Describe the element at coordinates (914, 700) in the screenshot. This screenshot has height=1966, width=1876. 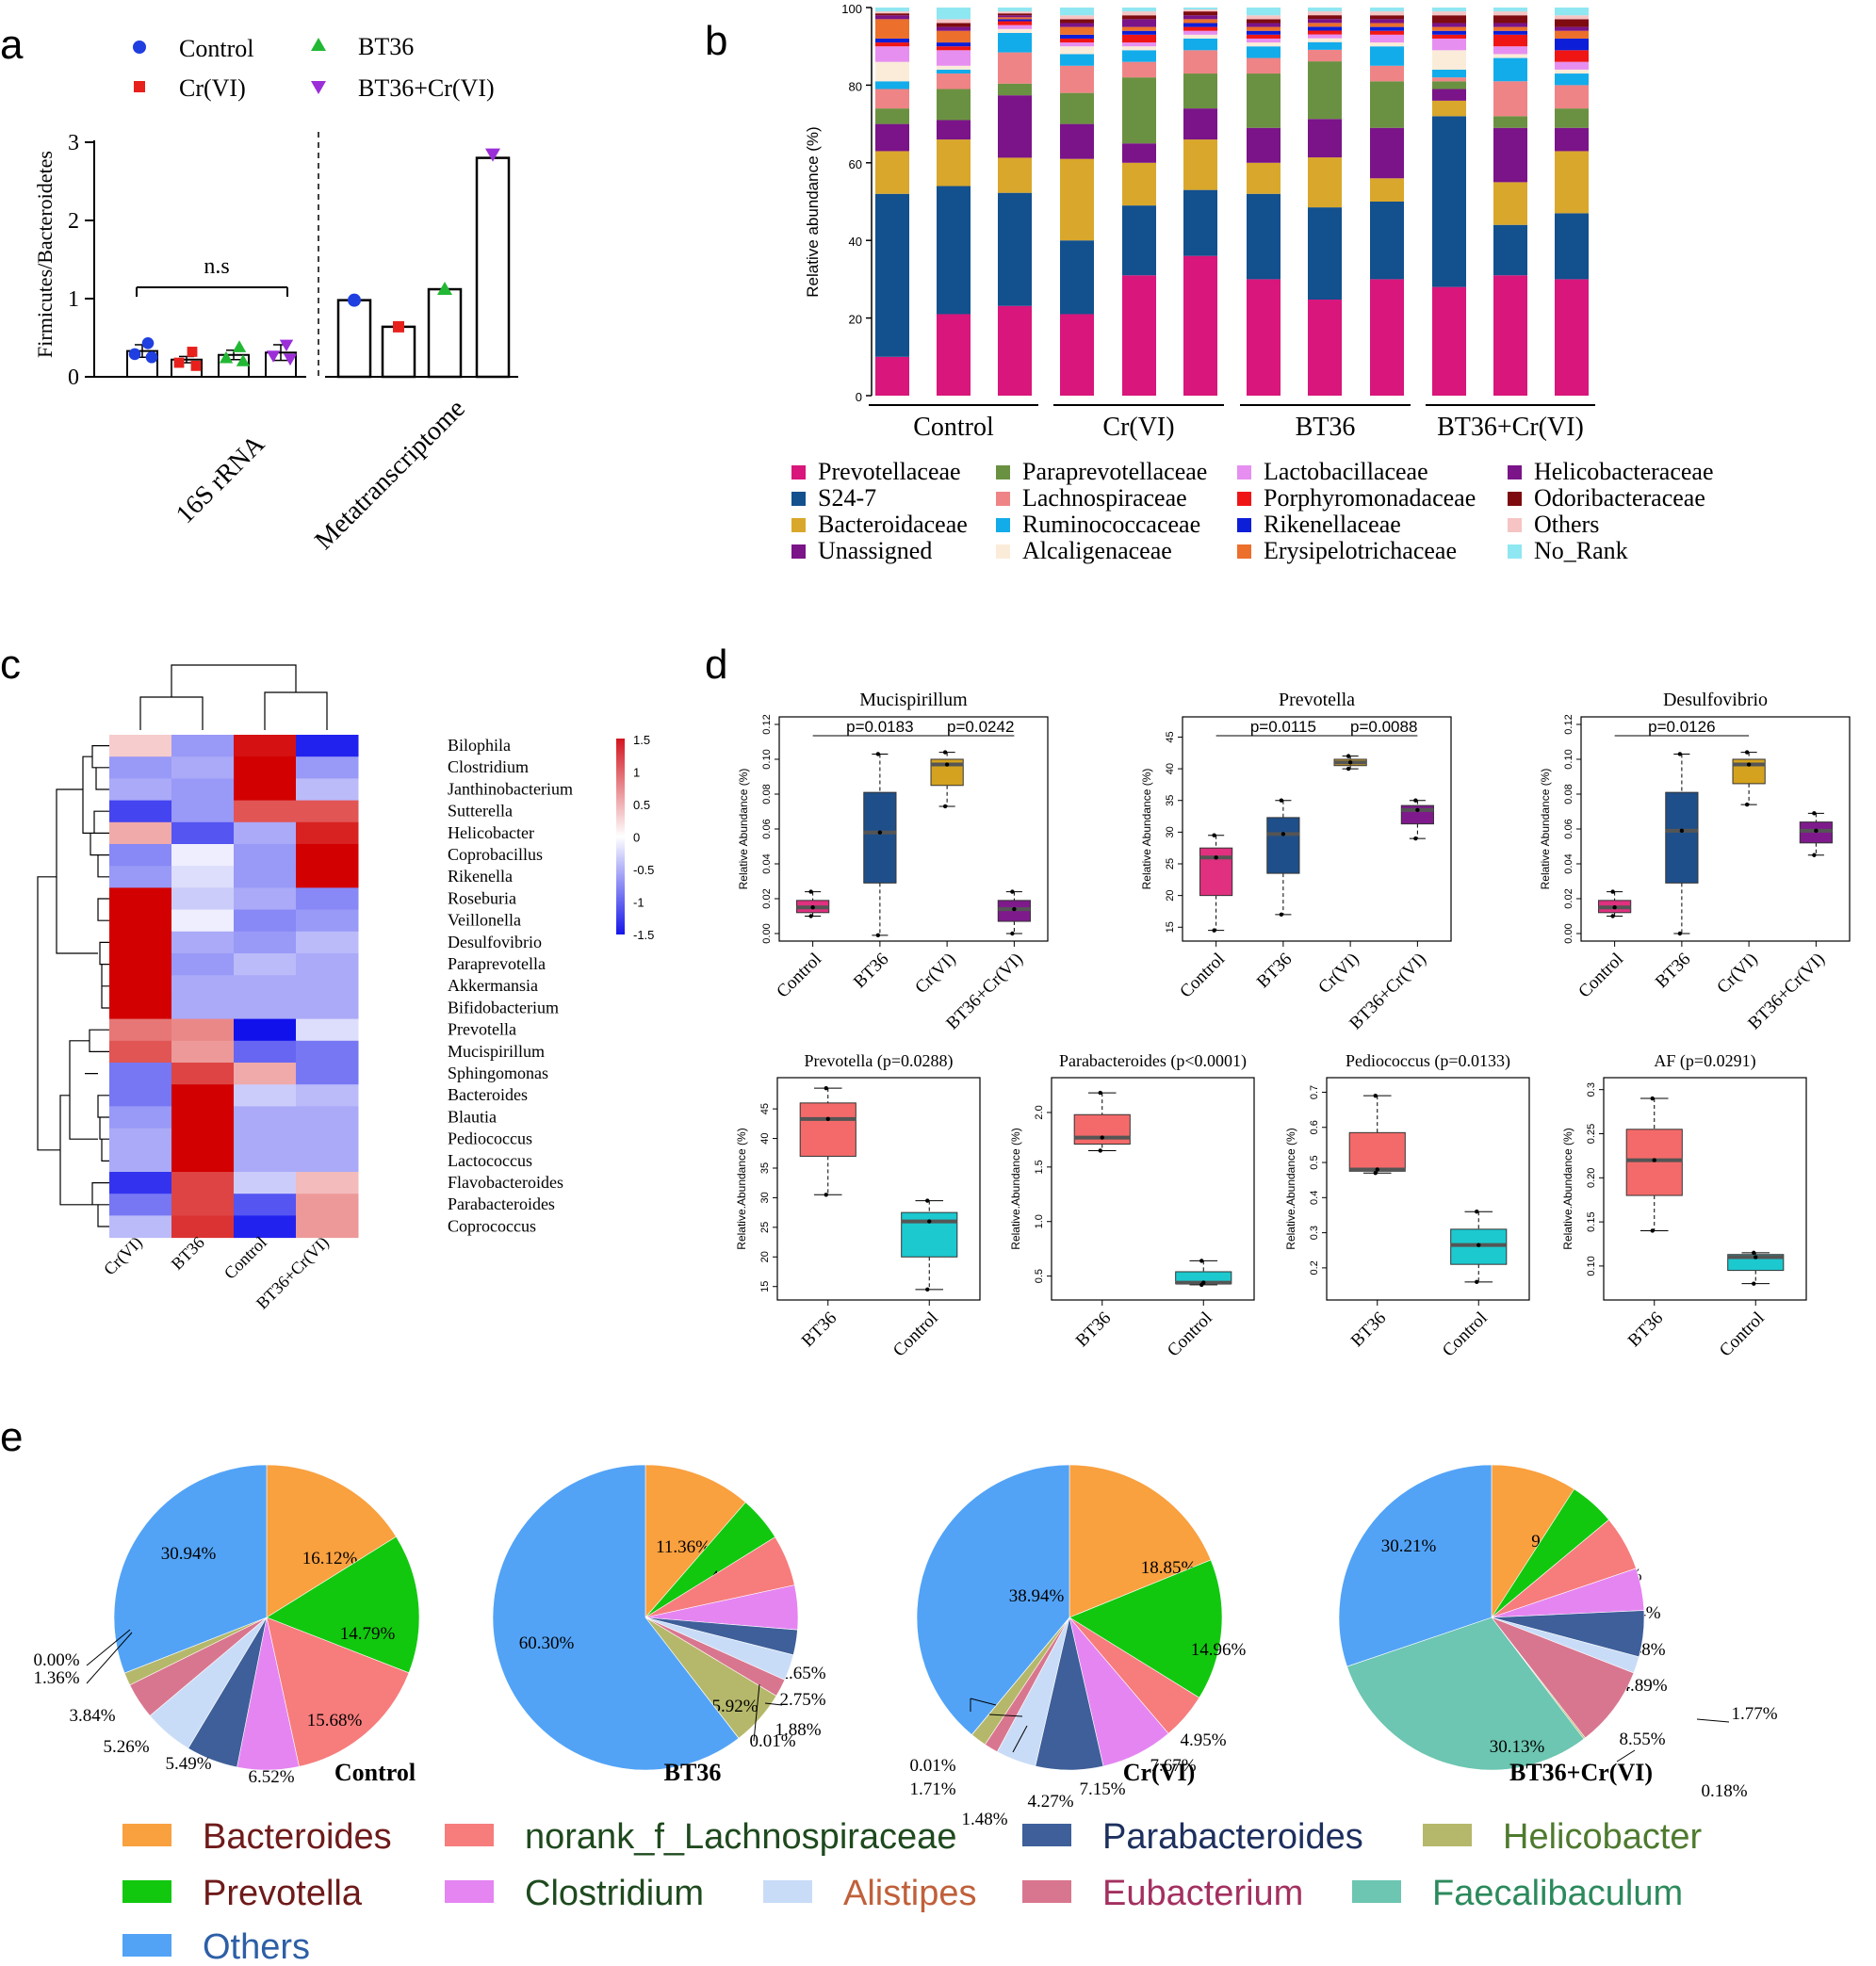
I see `d-title: Mucispirillum` at that location.